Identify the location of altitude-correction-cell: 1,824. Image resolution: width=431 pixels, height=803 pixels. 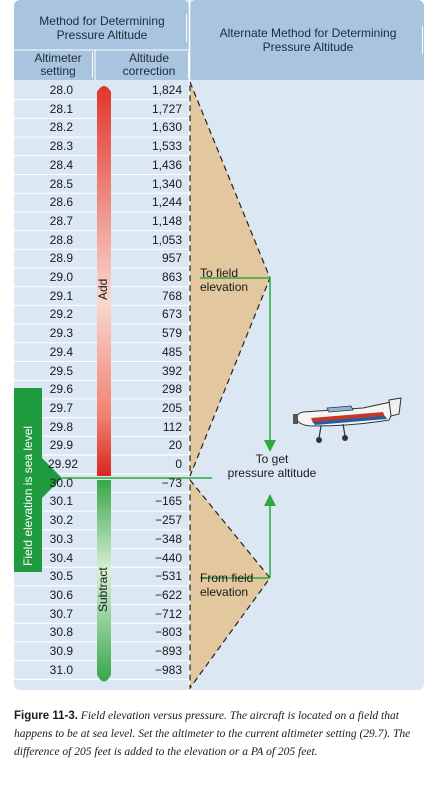
(166, 90).